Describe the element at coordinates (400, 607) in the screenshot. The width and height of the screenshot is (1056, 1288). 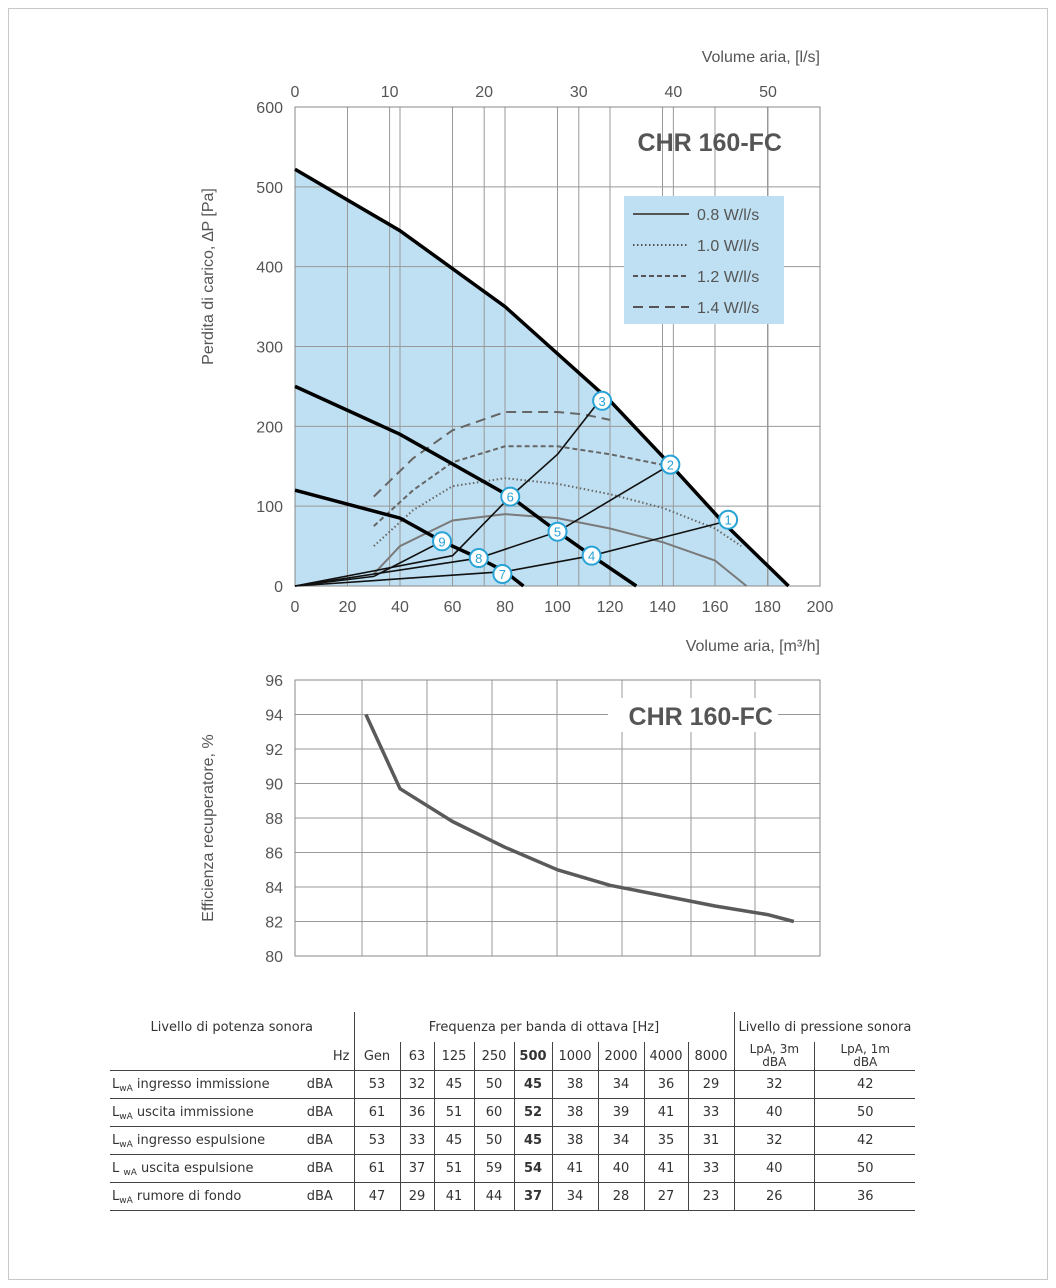
I see `x-tick-label: 40` at that location.